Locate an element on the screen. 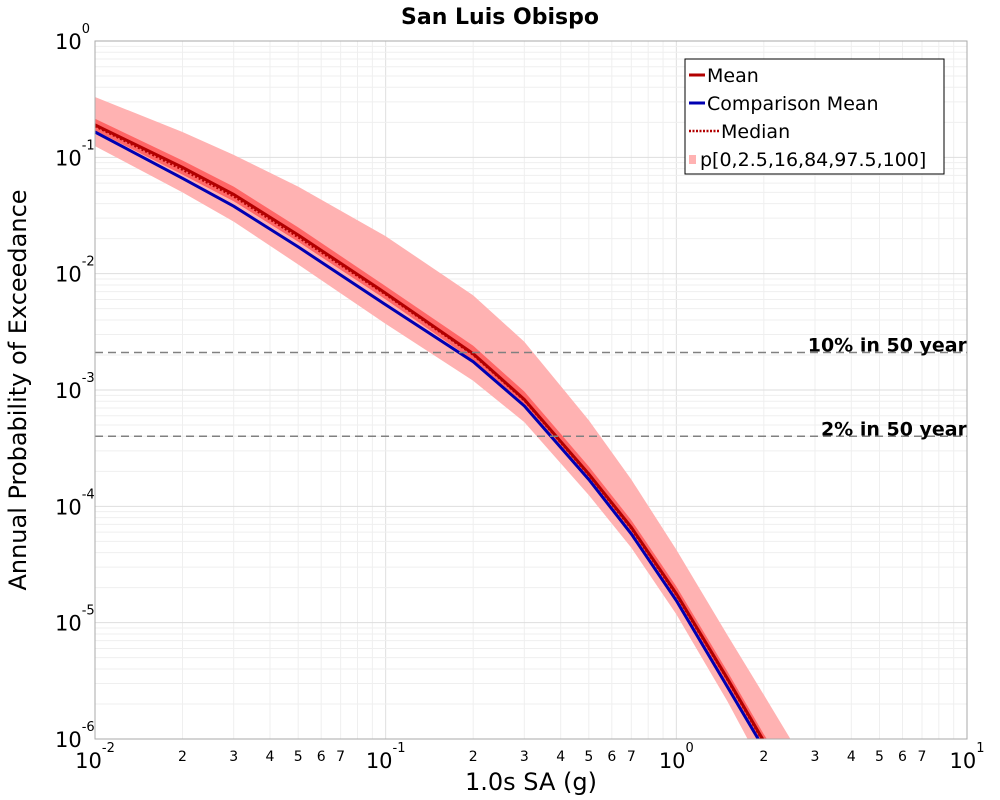 The image size is (1000, 800). legend-box is located at coordinates (814, 116).